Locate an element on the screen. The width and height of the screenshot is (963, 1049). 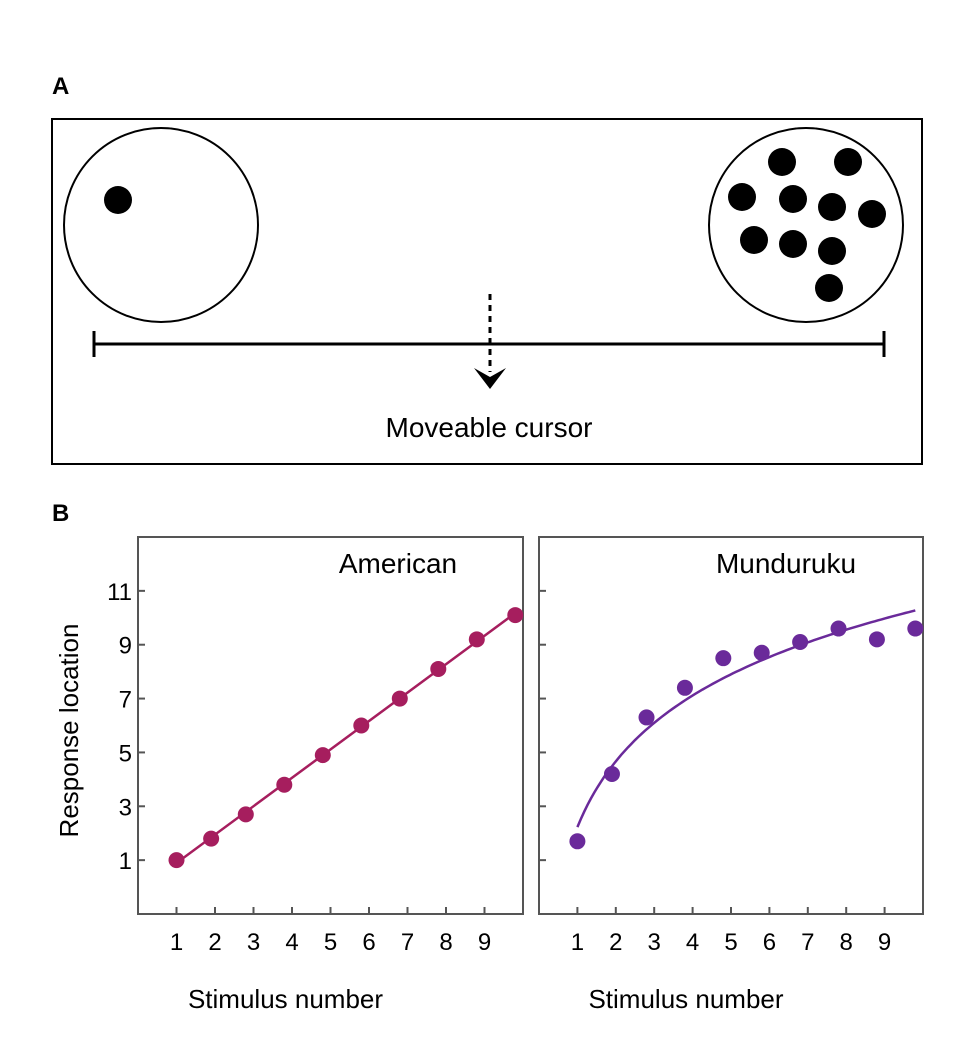
right-dots is located at coordinates (807, 225).